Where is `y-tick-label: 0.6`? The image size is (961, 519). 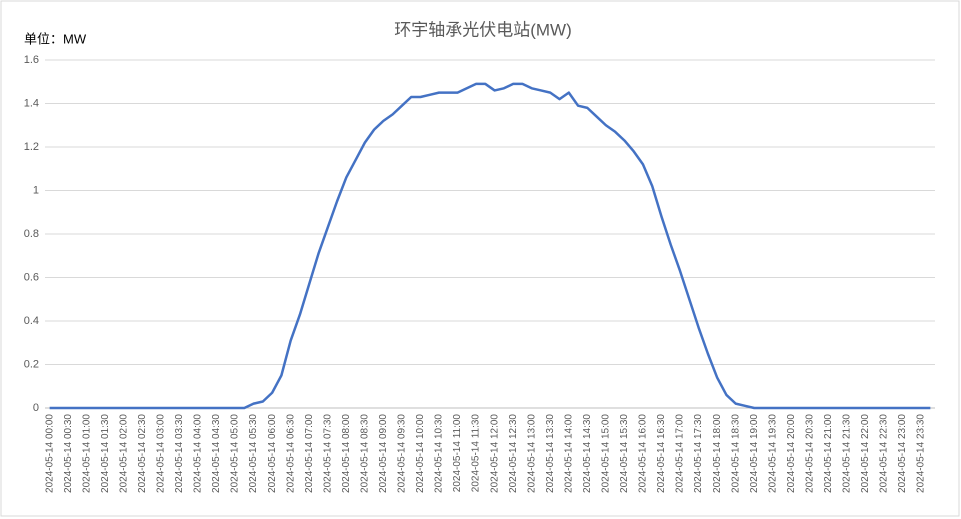 y-tick-label: 0.6 is located at coordinates (31, 277).